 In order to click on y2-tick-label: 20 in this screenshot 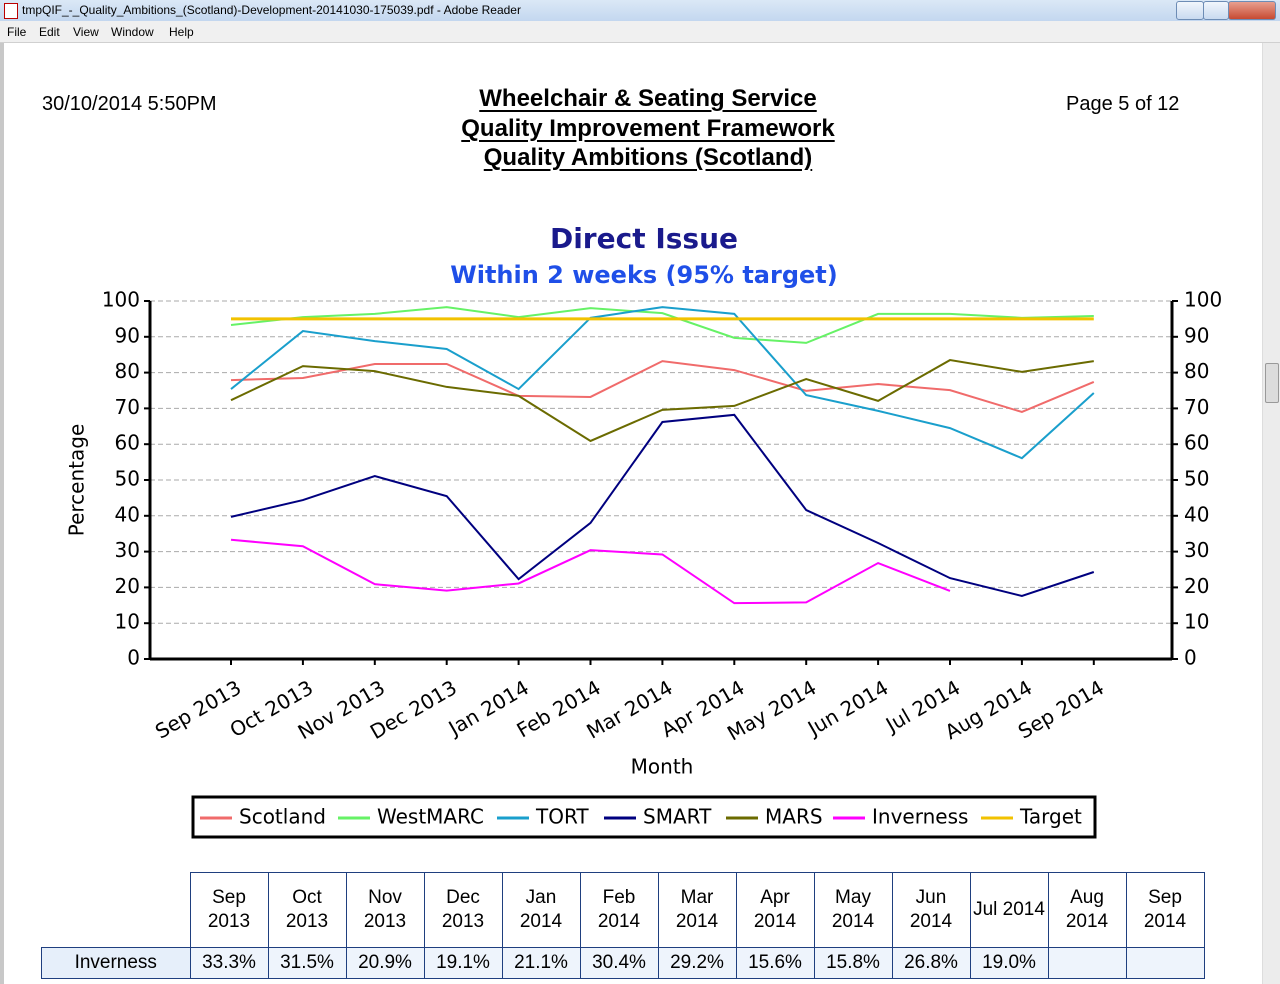, I will do `click(1196, 586)`.